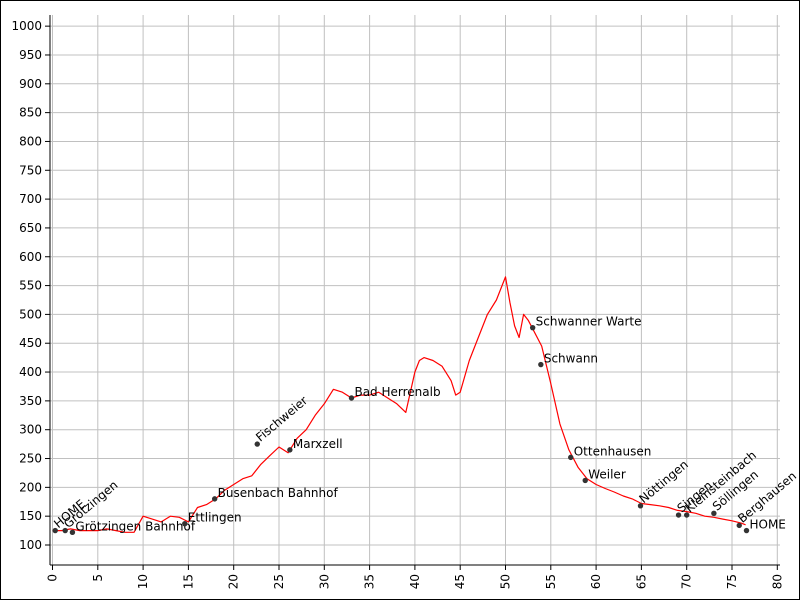 The height and width of the screenshot is (600, 800). Describe the element at coordinates (460, 581) in the screenshot. I see `x-tick-label: 45` at that location.